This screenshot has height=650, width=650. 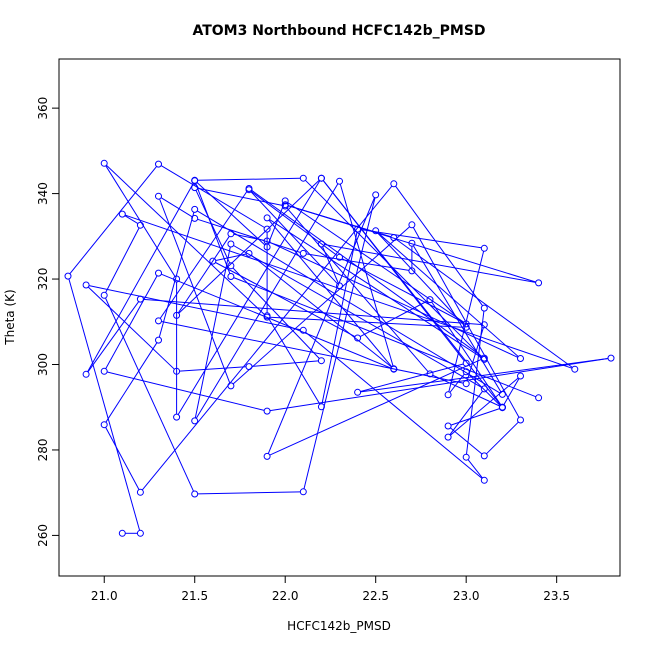 I want to click on y-tick-label: 300, so click(x=43, y=364).